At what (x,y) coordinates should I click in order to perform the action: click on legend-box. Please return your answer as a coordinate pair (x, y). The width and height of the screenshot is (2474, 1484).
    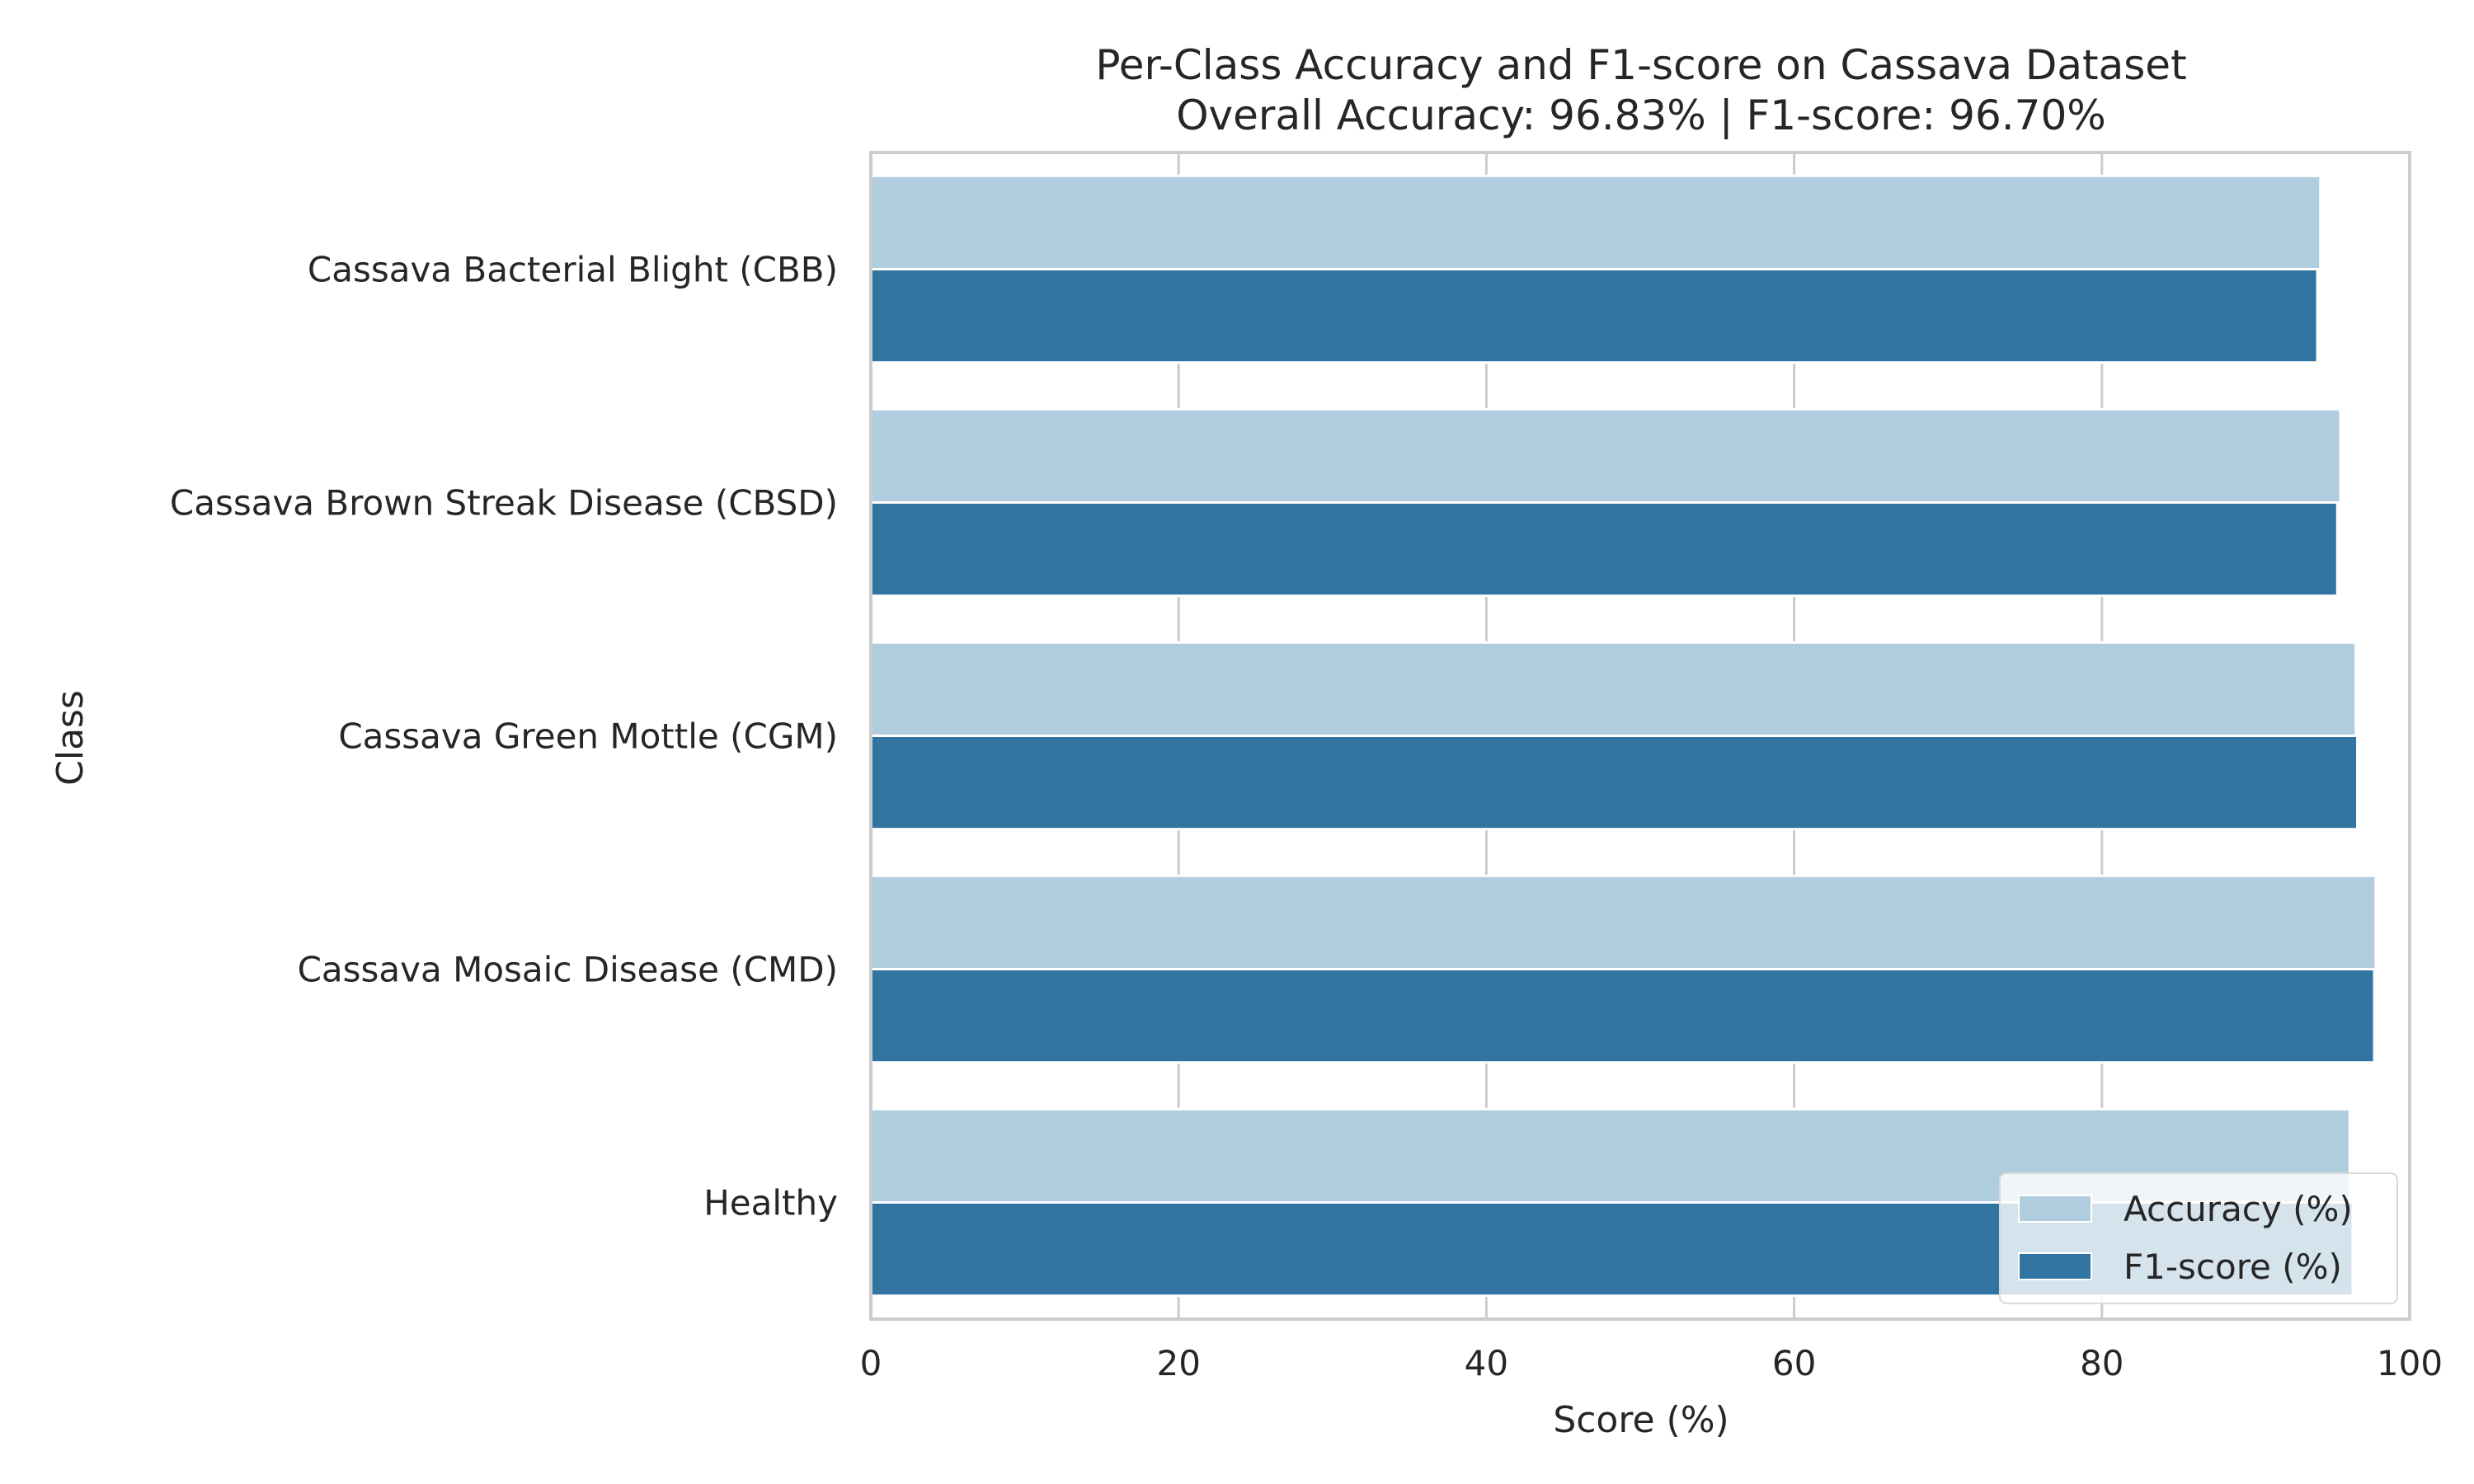
    Looking at the image, I should click on (2198, 1238).